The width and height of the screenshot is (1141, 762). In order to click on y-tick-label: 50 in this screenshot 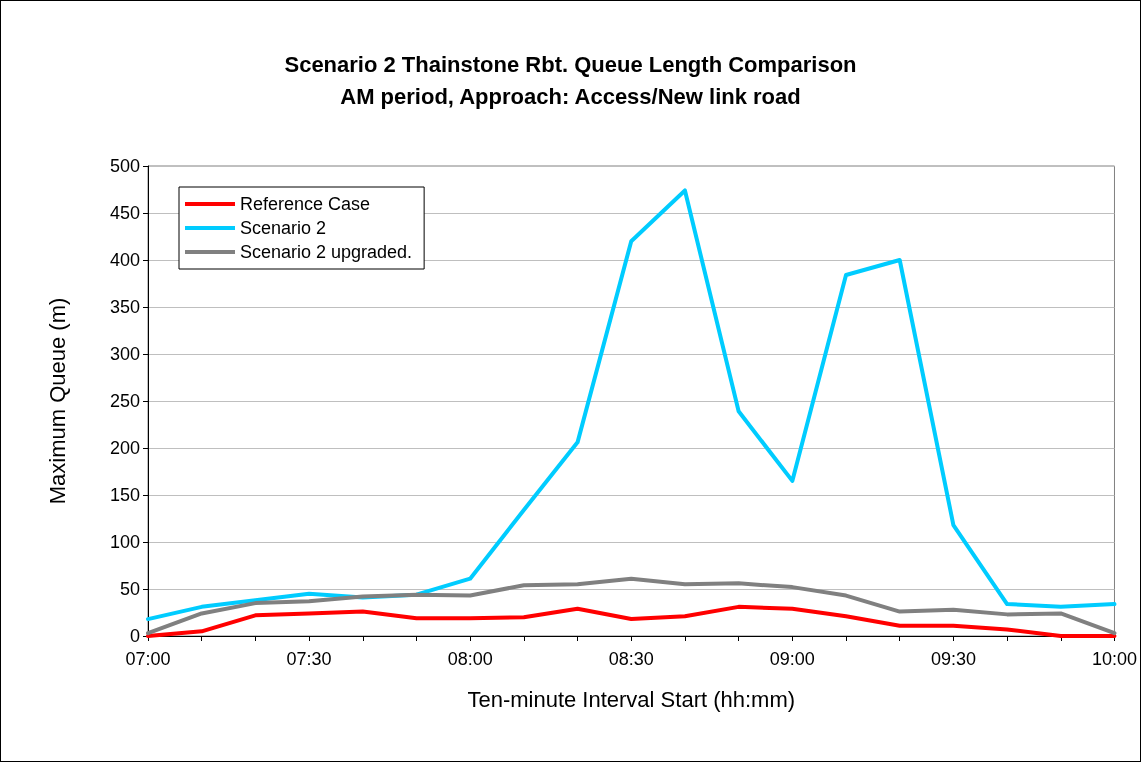, I will do `click(129, 589)`.